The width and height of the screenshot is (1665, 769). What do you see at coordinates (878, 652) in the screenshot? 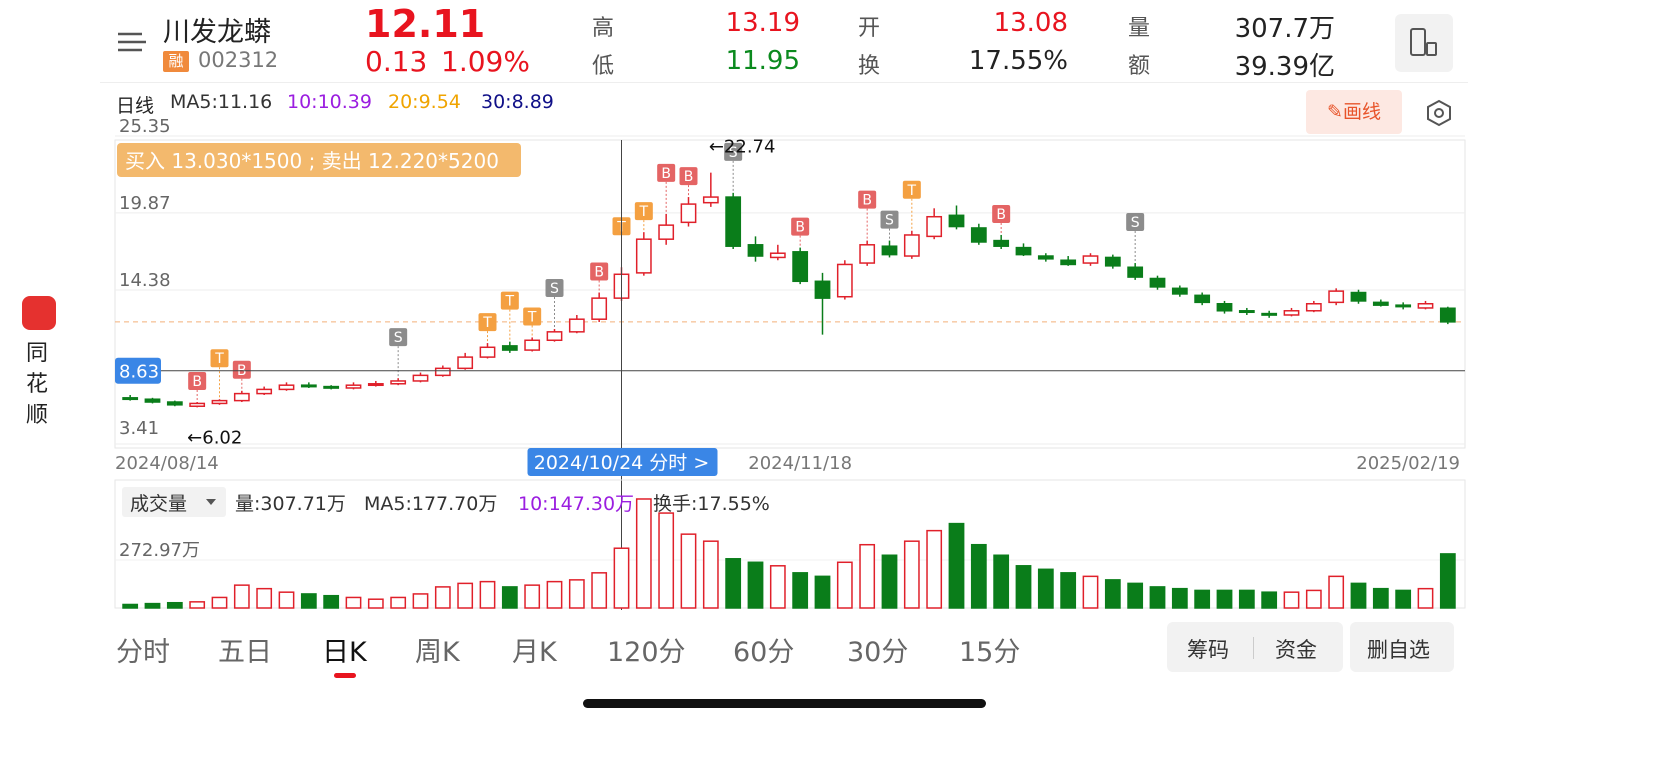
I see `tab: 30分` at bounding box center [878, 652].